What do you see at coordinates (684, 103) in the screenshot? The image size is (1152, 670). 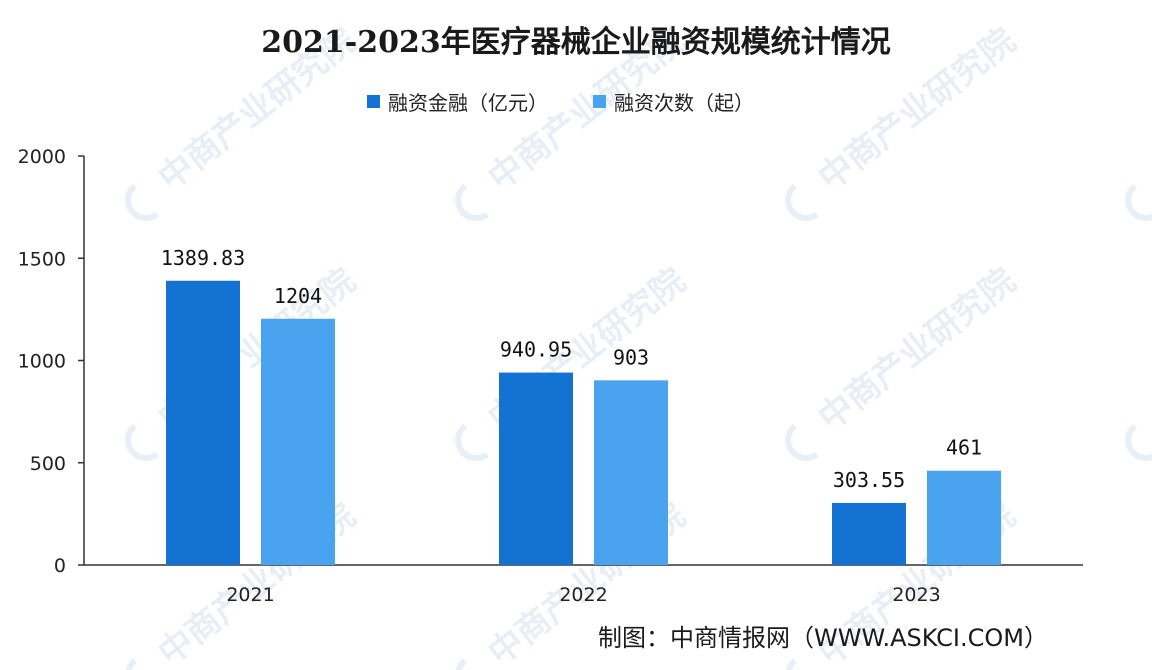 I see `legend-label-financing-count: 融资次数（起）` at bounding box center [684, 103].